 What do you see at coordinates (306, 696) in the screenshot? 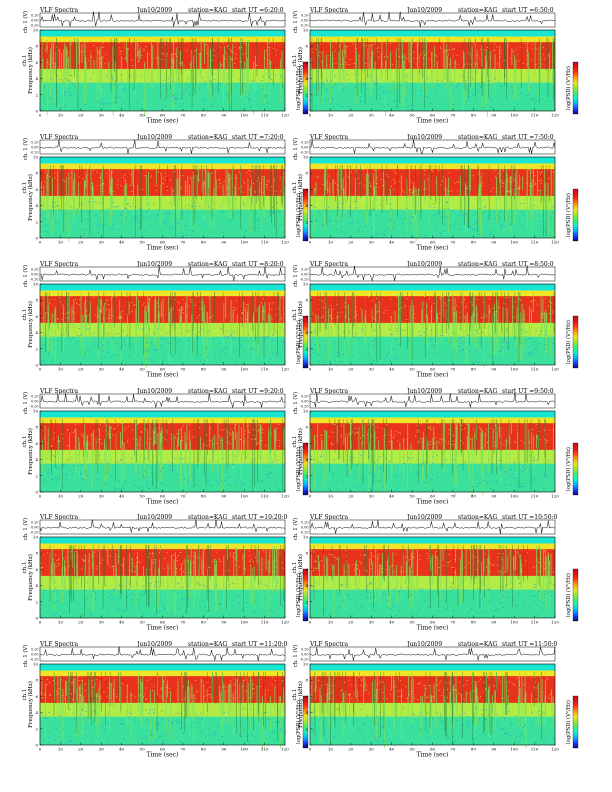
I see `spec-y-tick-label: 6` at bounding box center [306, 696].